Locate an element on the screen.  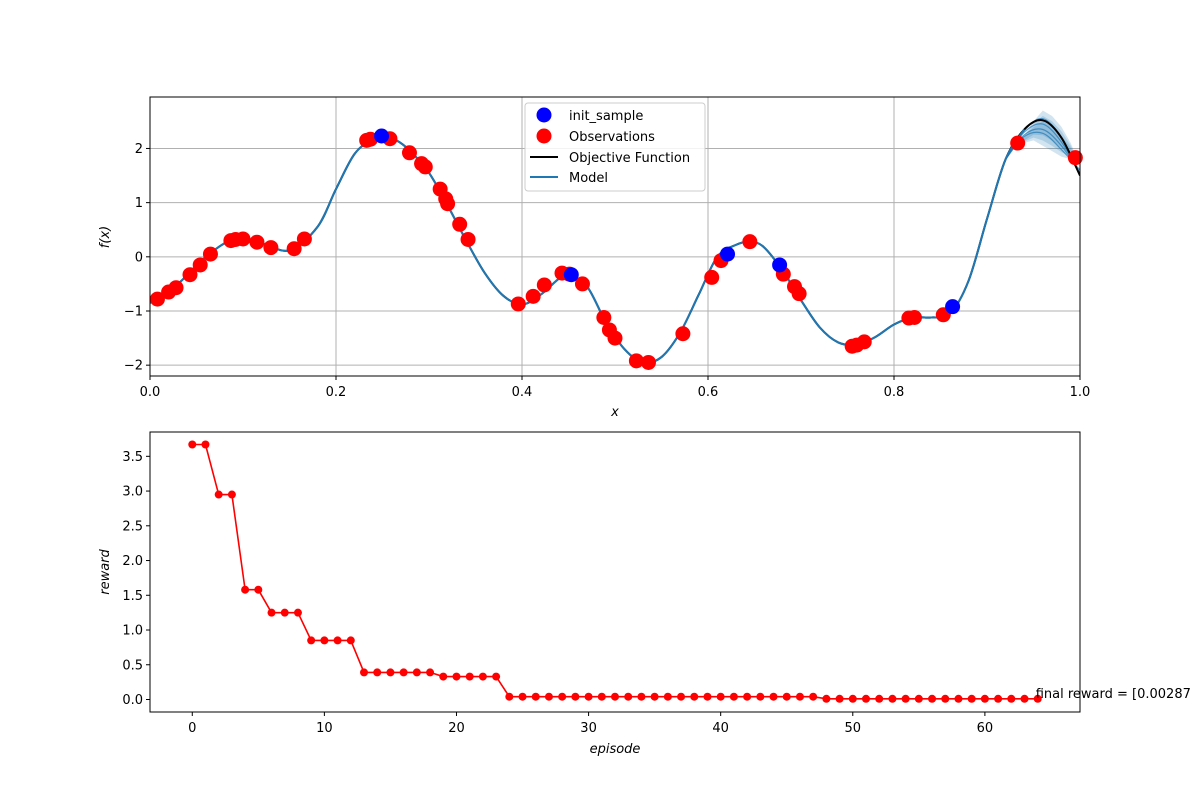
legend-marker-observations is located at coordinates (544, 136).